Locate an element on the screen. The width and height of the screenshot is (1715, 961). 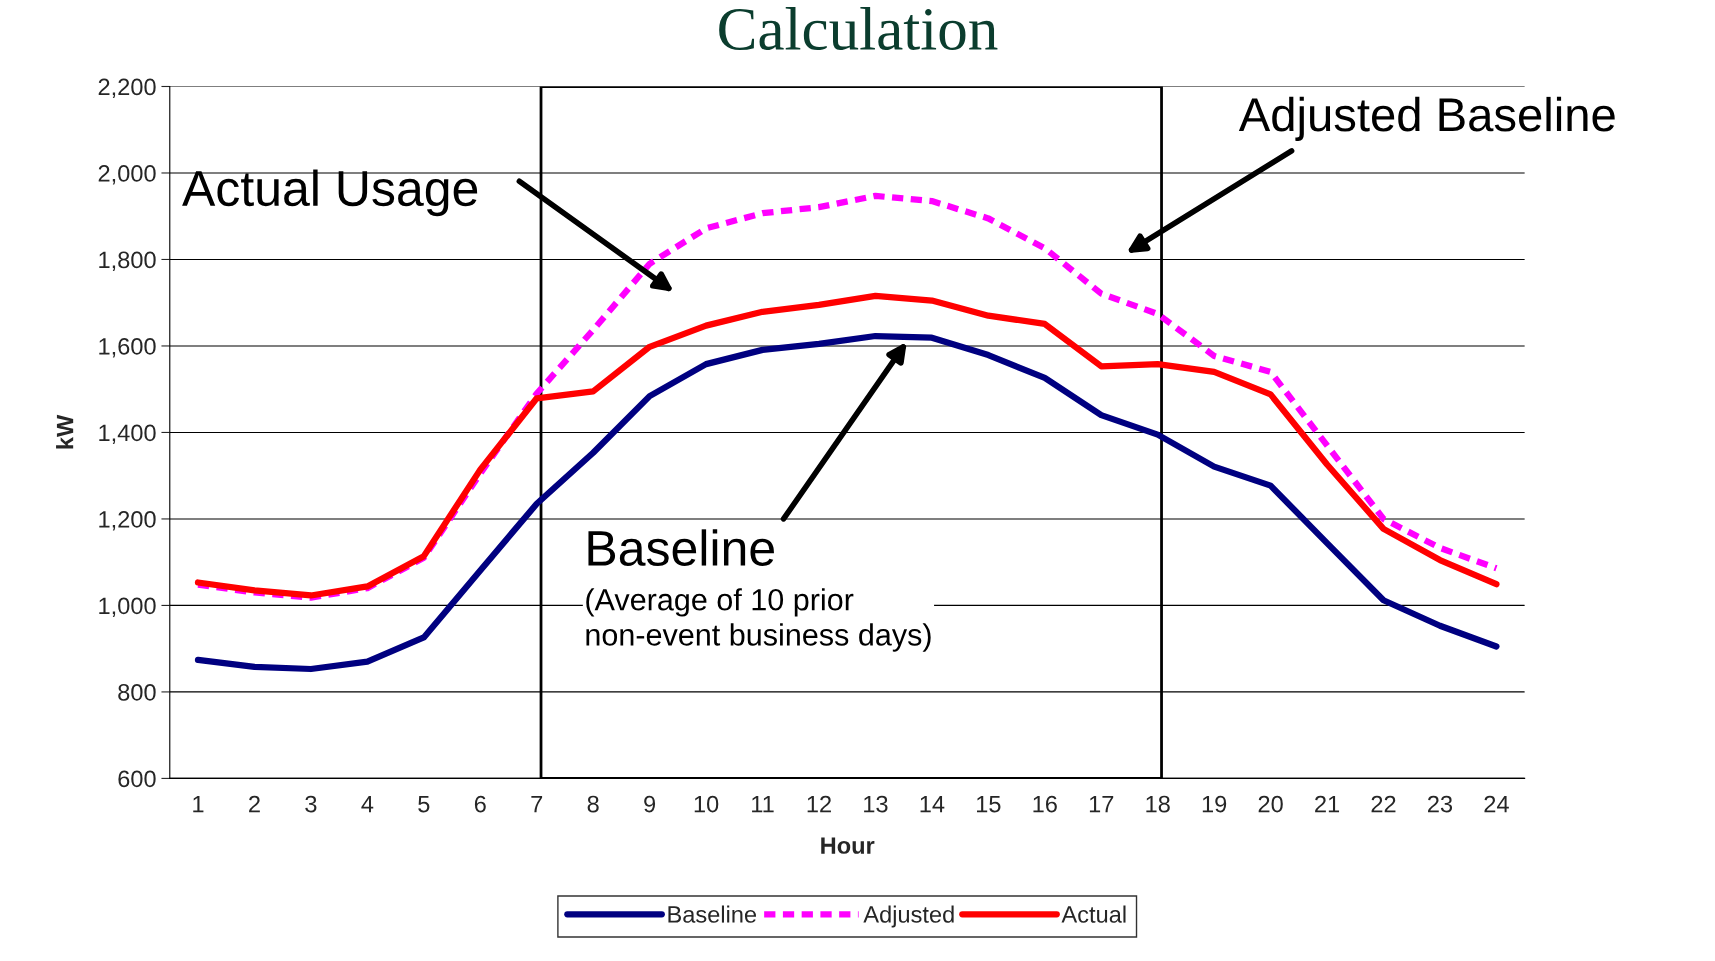
y-tick-label: 800 is located at coordinates (137, 692).